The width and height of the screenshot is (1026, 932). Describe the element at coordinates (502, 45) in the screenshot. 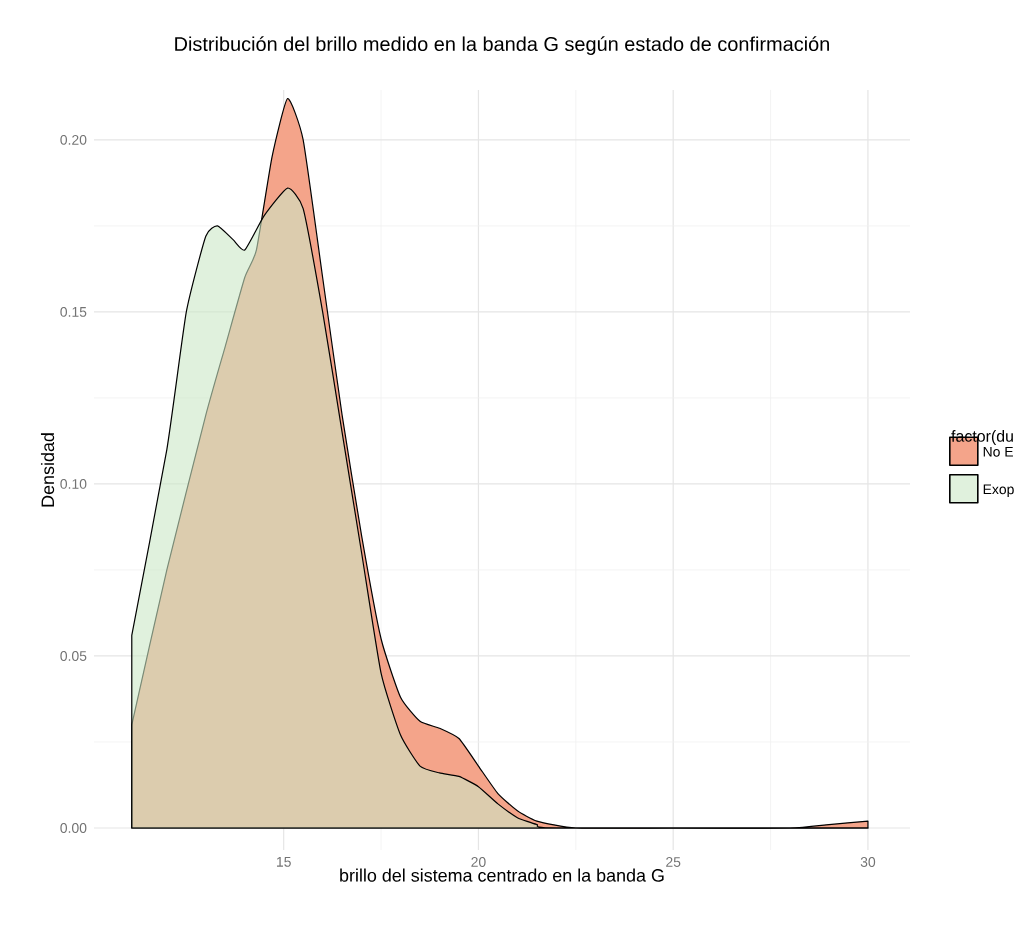

I see `chart-title: Distribución del brillo medido en la banda G según estado de confirmación` at that location.